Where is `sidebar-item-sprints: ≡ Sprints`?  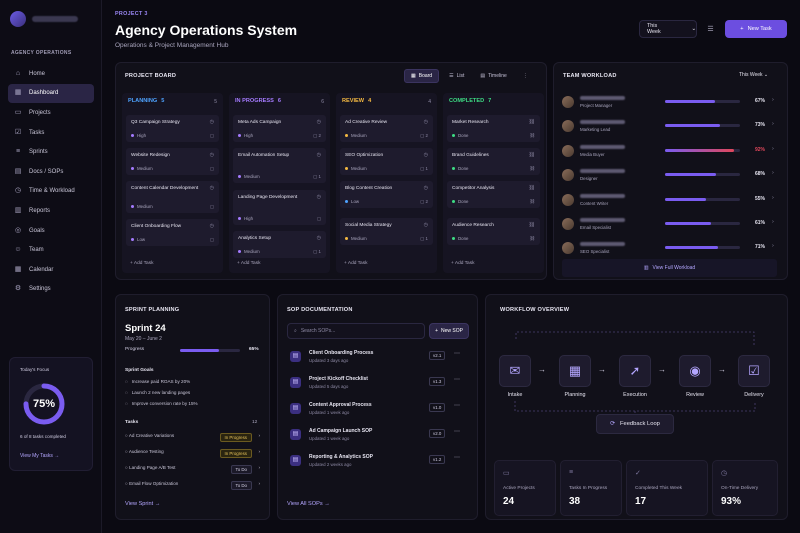
sidebar-item-sprints: ≡ Sprints is located at coordinates (51, 152).